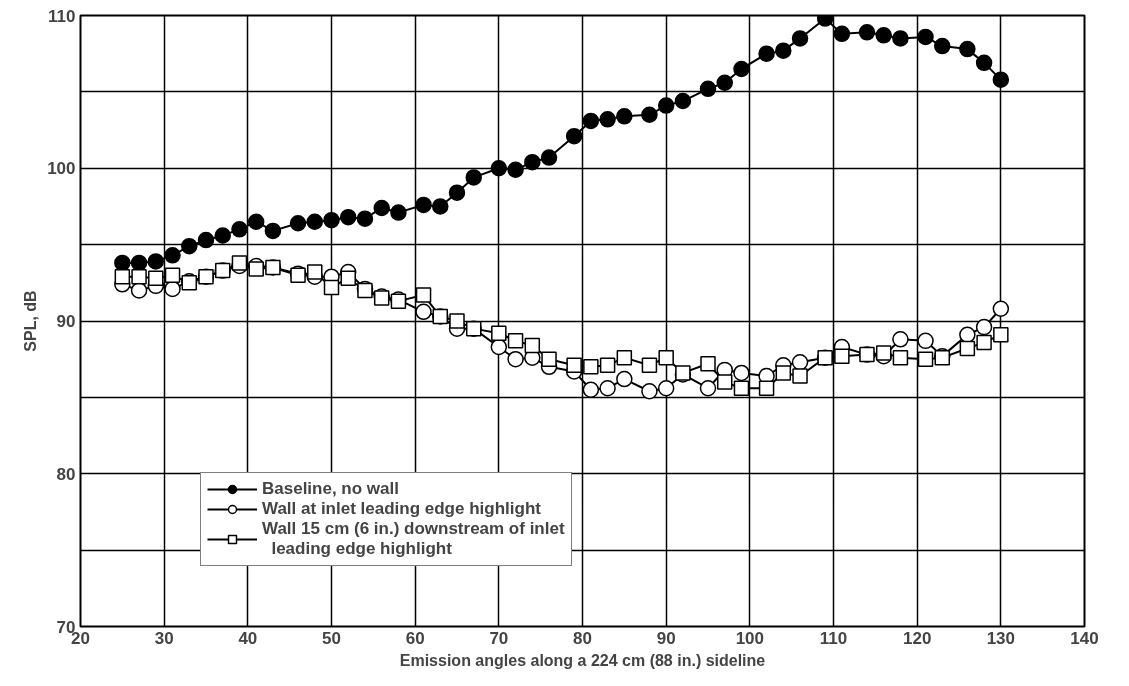 The height and width of the screenshot is (686, 1129). Describe the element at coordinates (248, 638) in the screenshot. I see `x-tick-label: 40` at that location.